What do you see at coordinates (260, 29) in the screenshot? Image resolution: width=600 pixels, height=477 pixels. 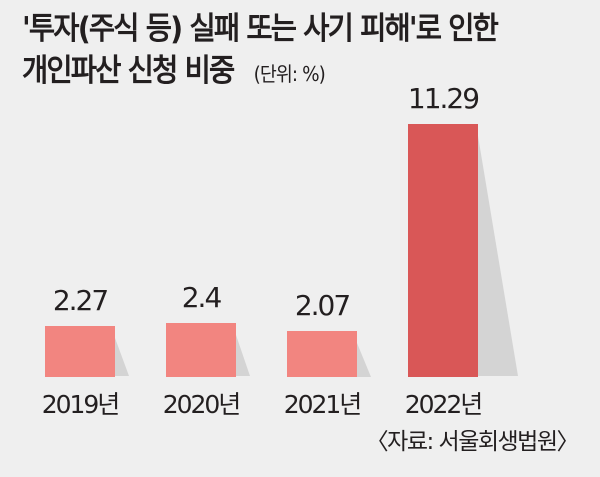 I see `title-line-1: '투자(주식 등) 실패 또는 사기 피해'로 인한` at bounding box center [260, 29].